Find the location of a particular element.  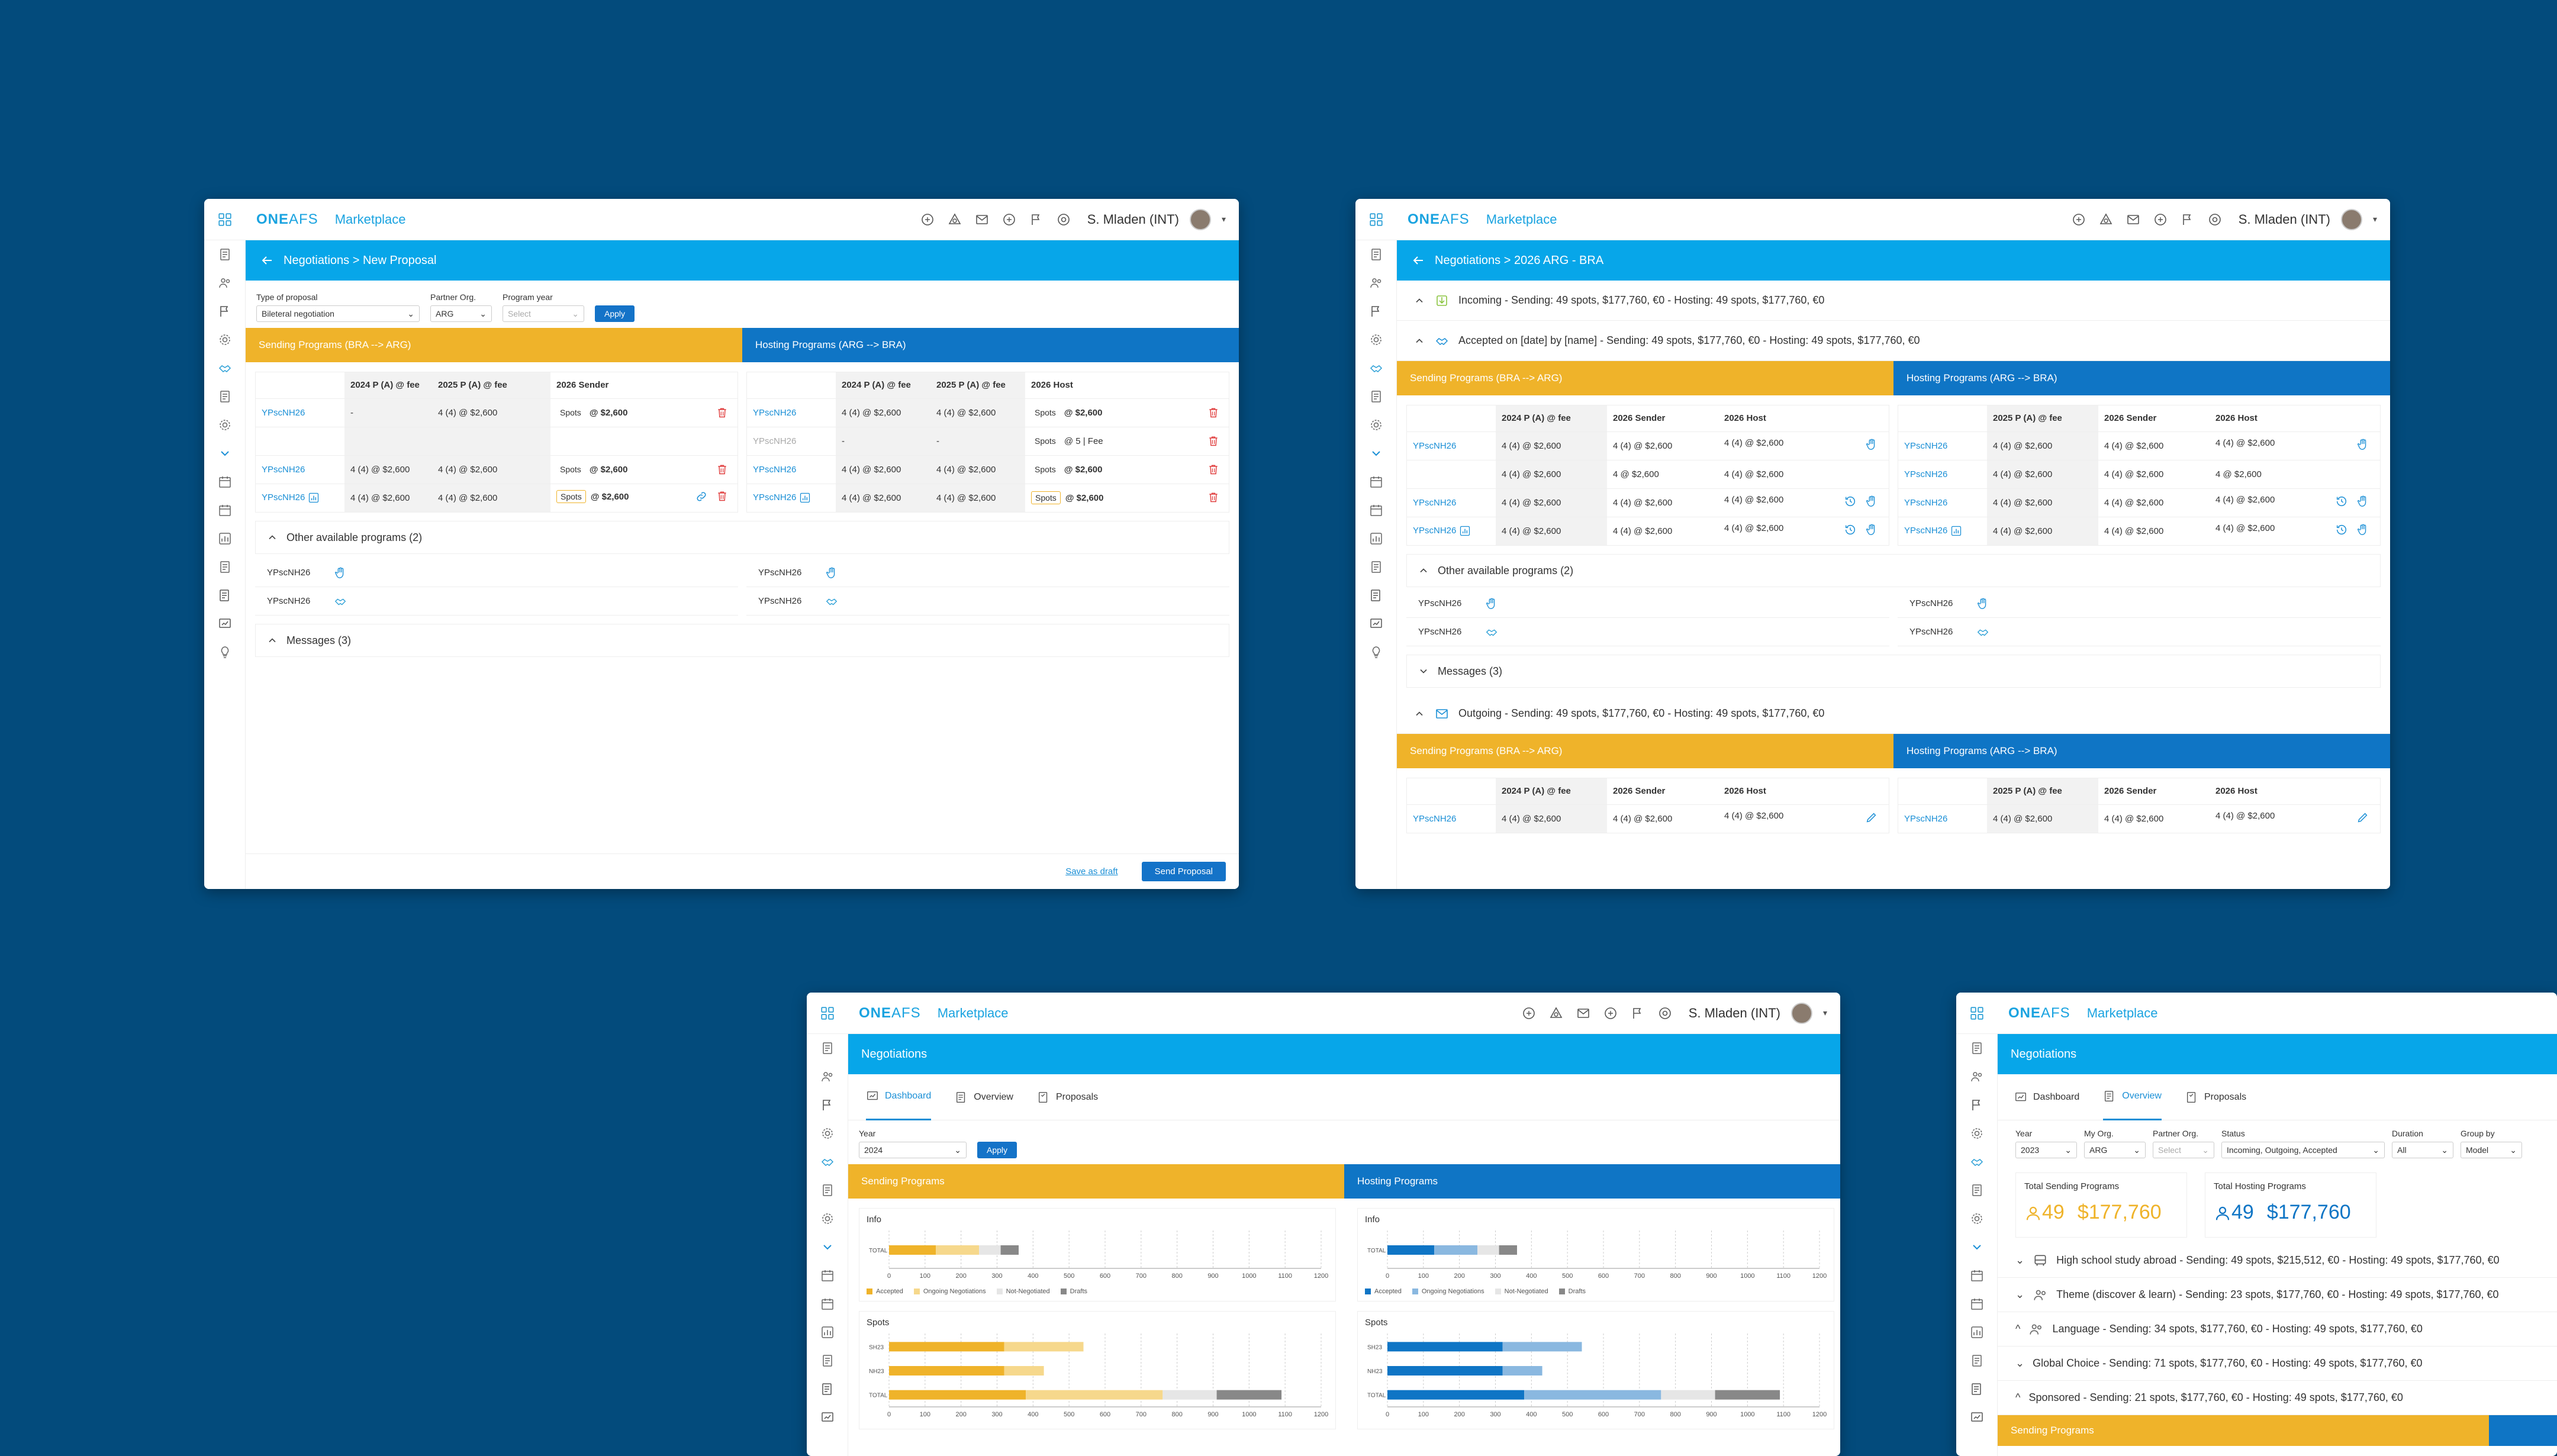

apply-button: Apply is located at coordinates (615, 314).